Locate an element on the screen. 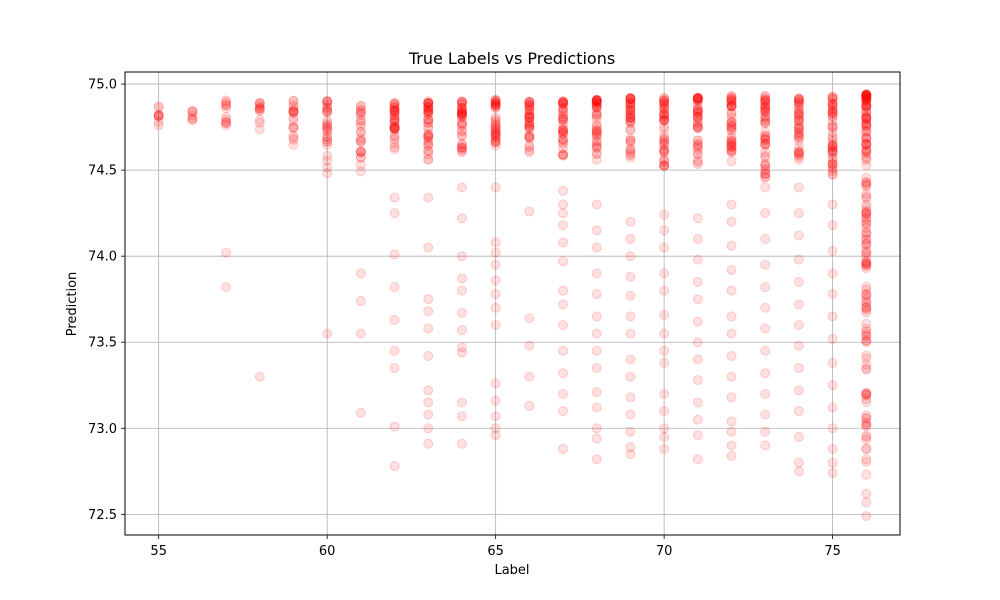 The image size is (1000, 600). x-tick-label: 55 is located at coordinates (158, 551).